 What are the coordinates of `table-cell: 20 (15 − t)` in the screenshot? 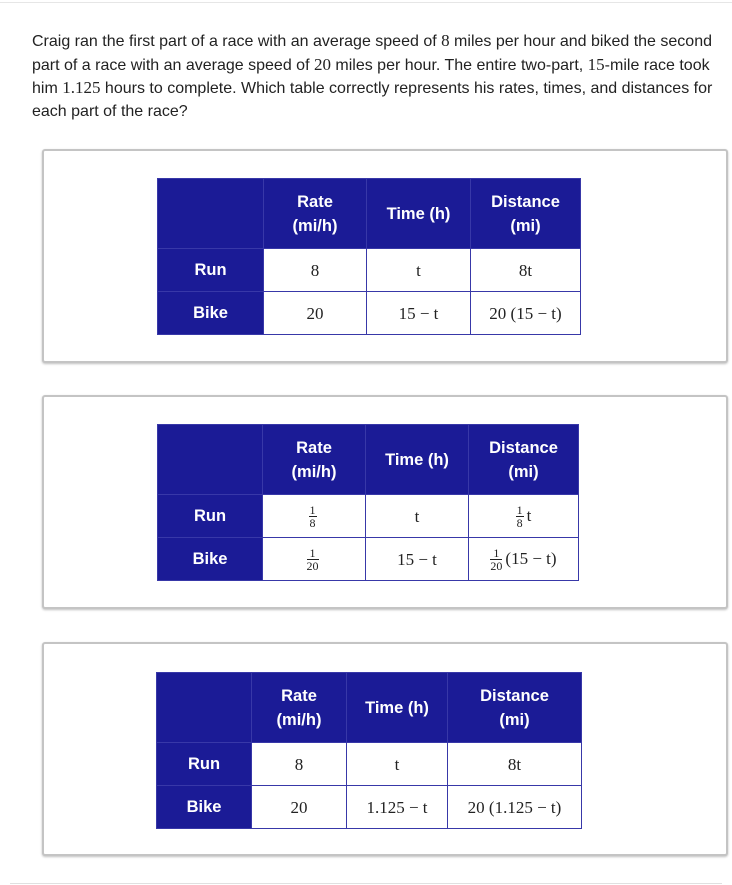 It's located at (525, 313).